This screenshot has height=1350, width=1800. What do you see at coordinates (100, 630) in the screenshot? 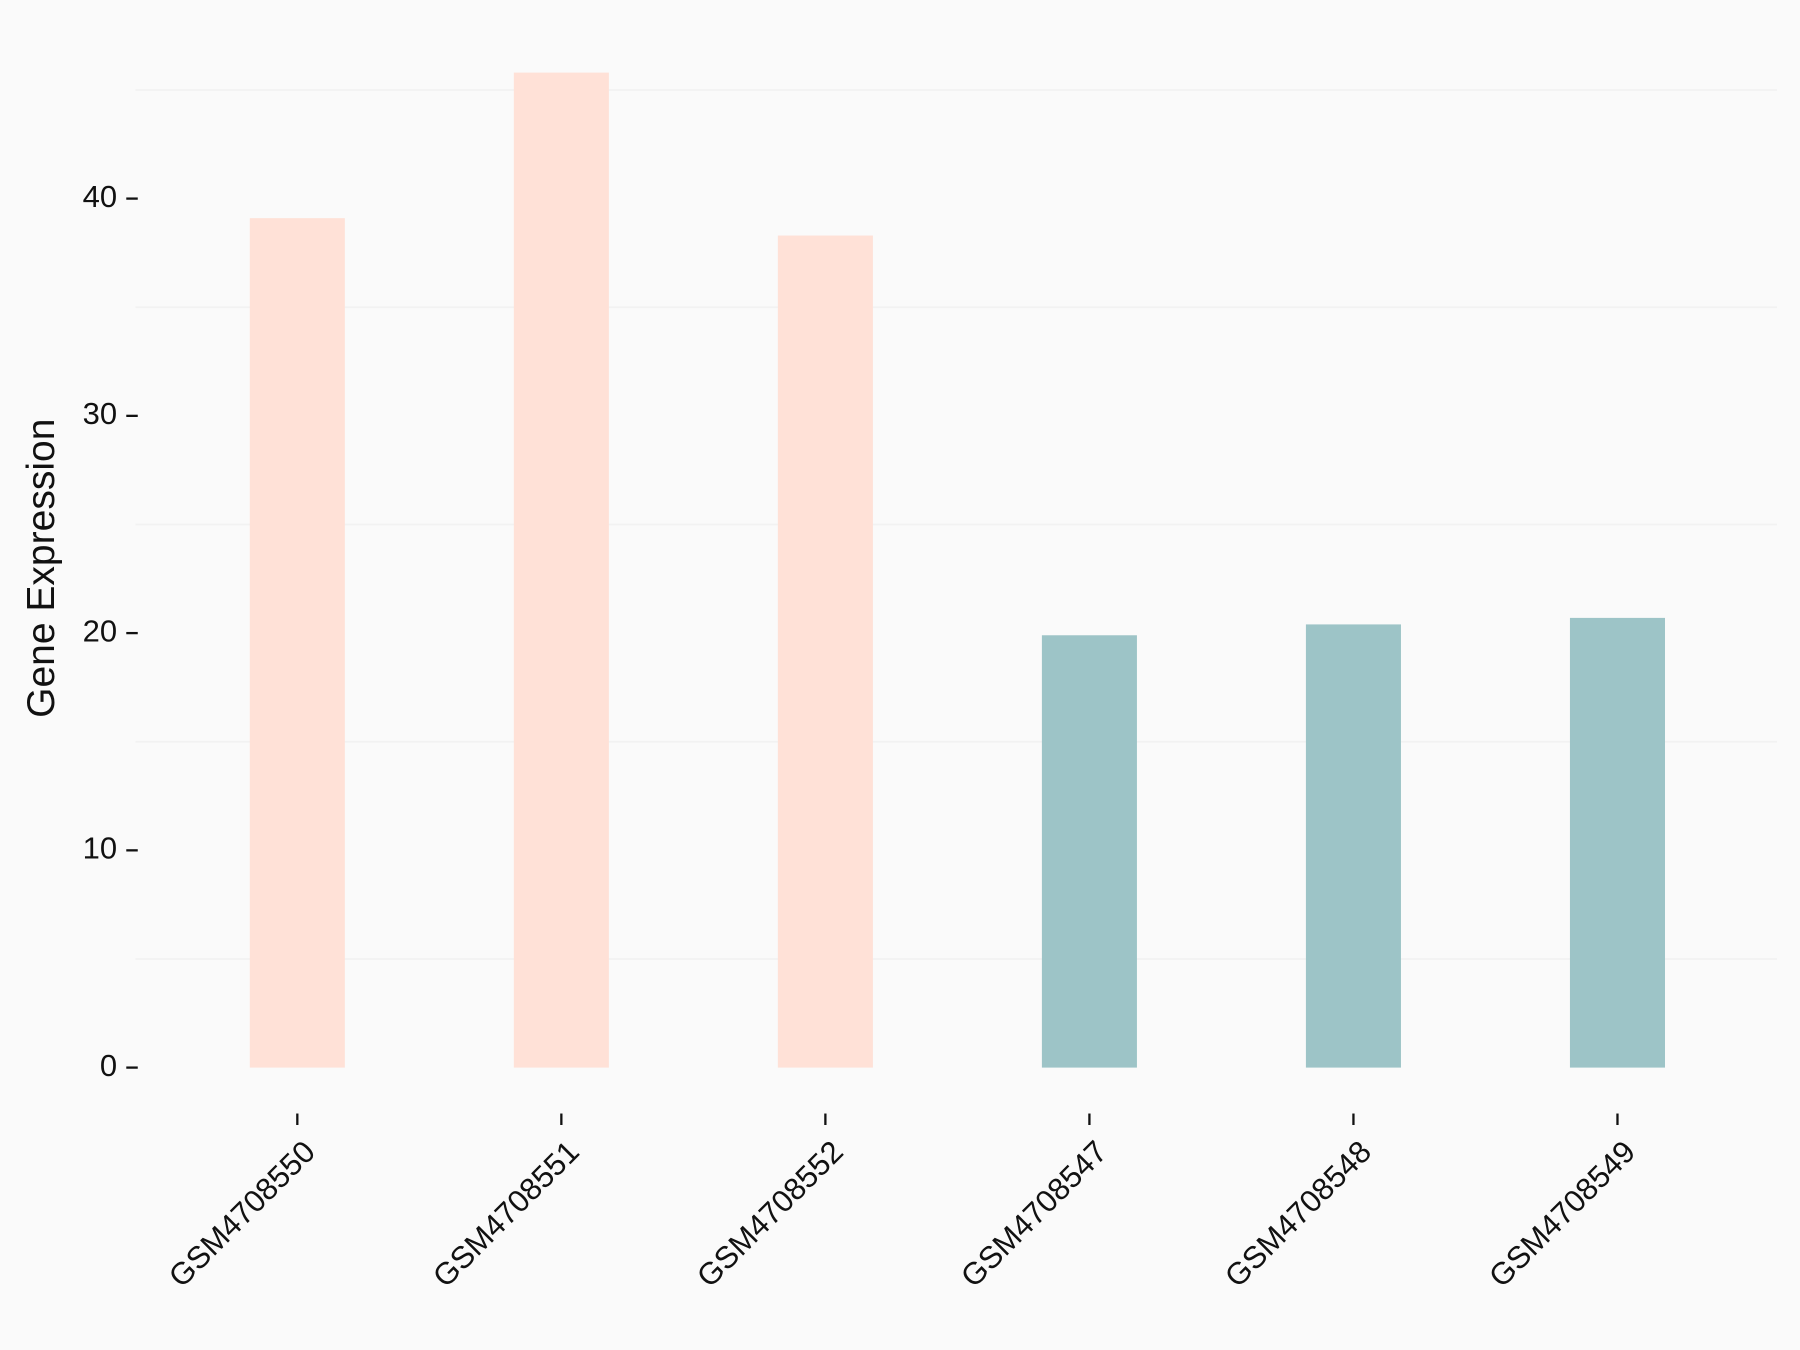
I see `y-tick-label: 20` at bounding box center [100, 630].